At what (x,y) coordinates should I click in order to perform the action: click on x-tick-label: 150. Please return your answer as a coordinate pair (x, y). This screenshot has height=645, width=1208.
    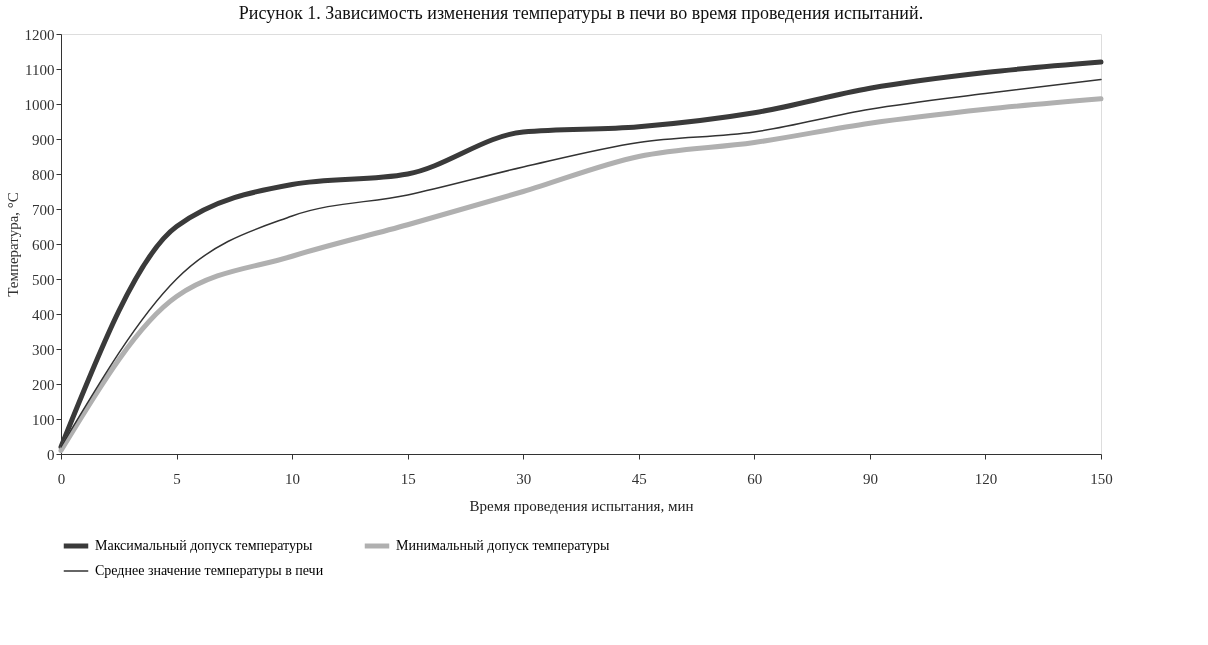
    Looking at the image, I should click on (1101, 478).